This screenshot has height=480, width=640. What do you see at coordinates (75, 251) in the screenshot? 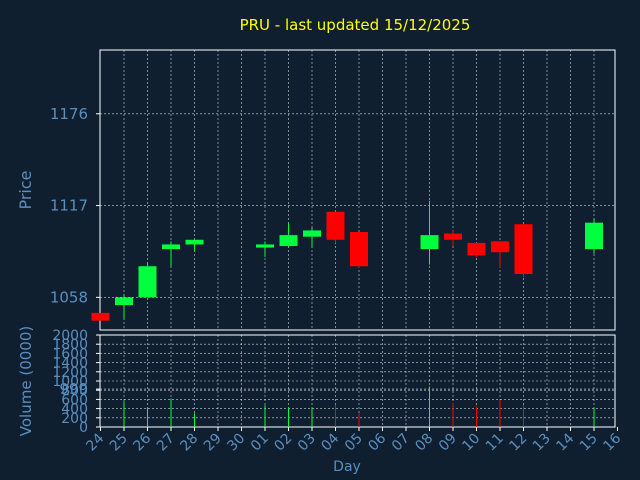
I see `price-y-ticks: 999 1058 1117 1176` at bounding box center [75, 251].